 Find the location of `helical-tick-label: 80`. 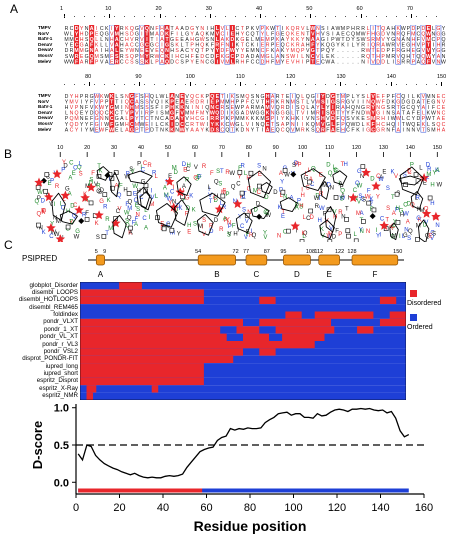

helical-tick-label: 80 is located at coordinates (249, 148).